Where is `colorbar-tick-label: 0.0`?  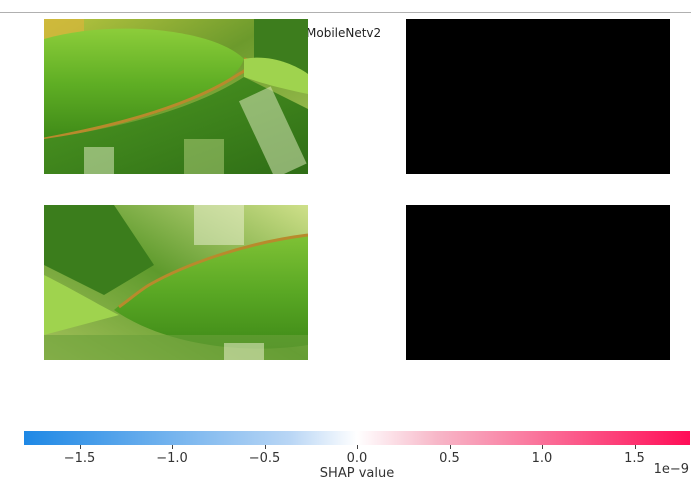 colorbar-tick-label: 0.0 is located at coordinates (357, 458).